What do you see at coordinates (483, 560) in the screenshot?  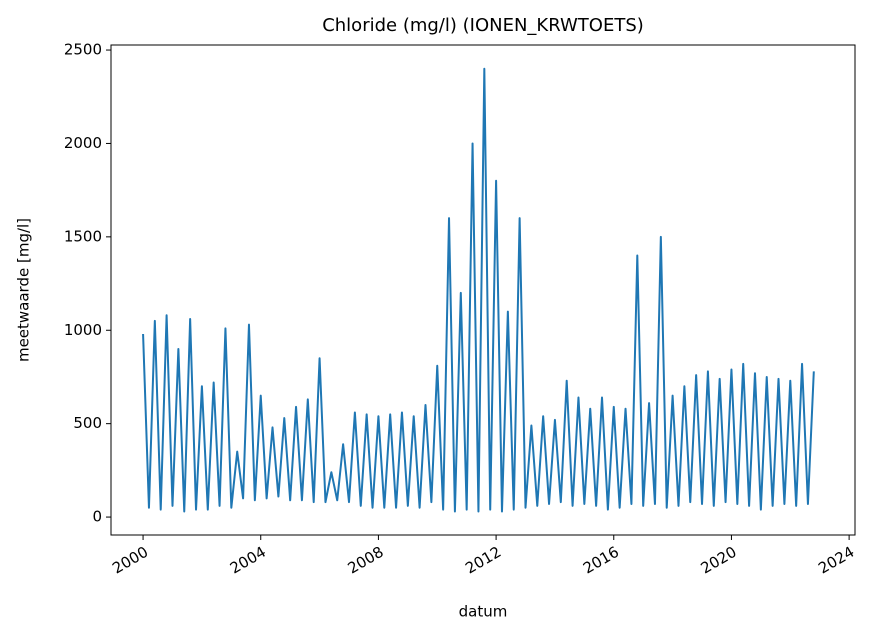 I see `x-tick-label: 2012` at bounding box center [483, 560].